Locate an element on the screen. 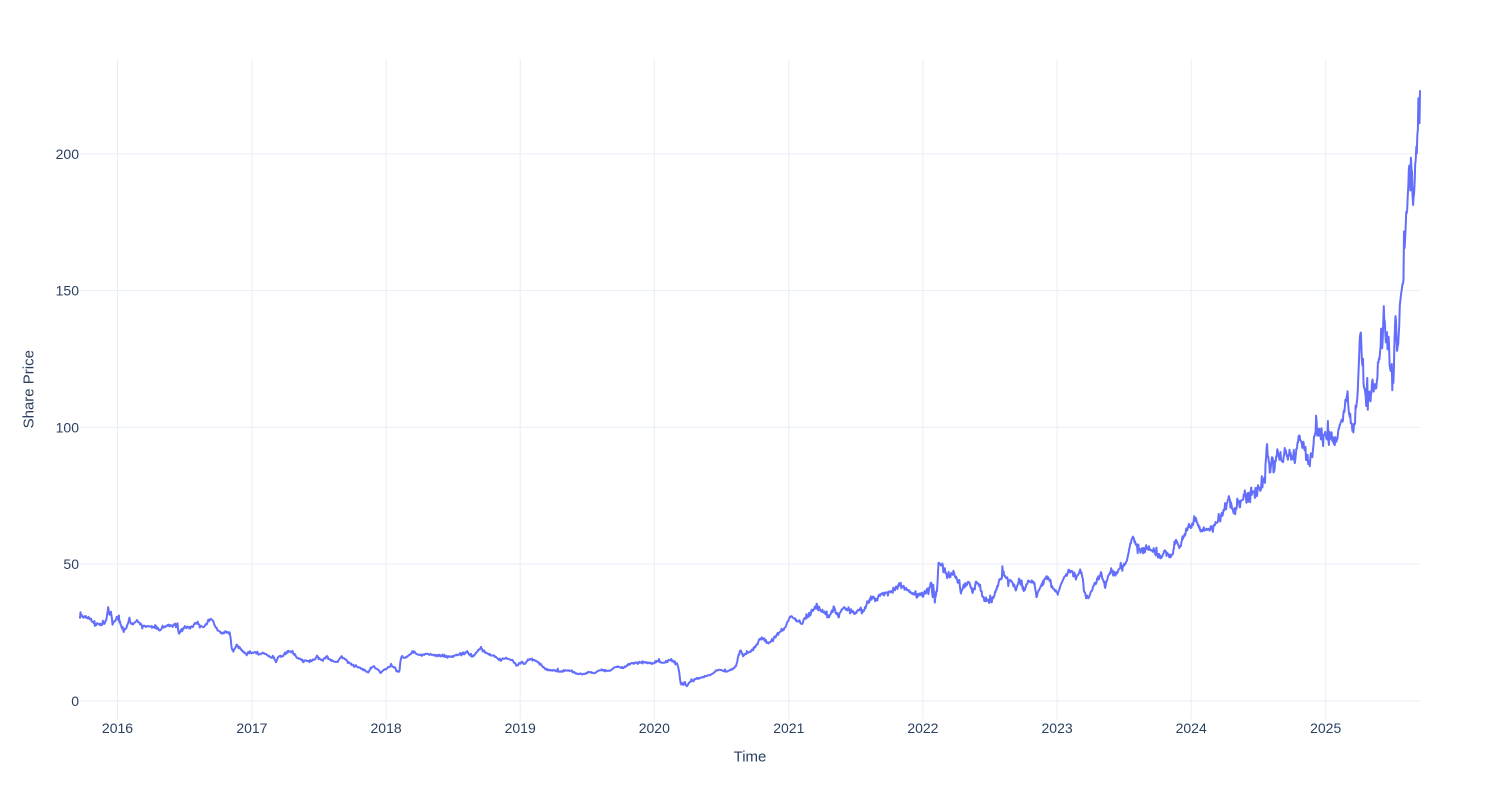 This screenshot has width=1500, height=800. svg-text: 2024 is located at coordinates (1191, 728).